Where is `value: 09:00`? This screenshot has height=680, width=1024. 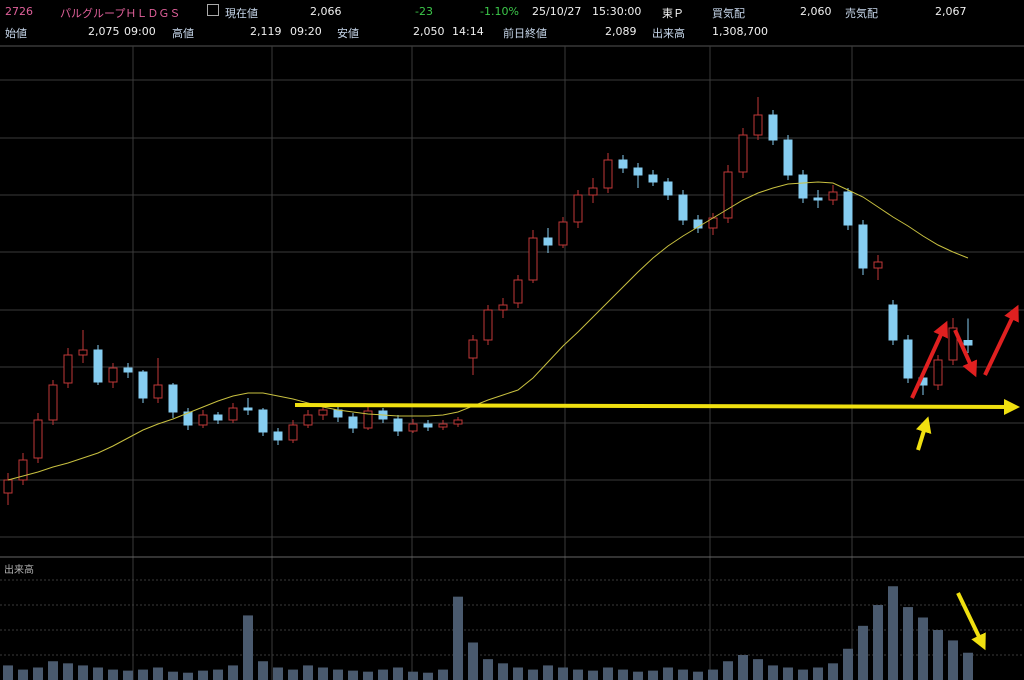
value: 09:00 is located at coordinates (140, 31).